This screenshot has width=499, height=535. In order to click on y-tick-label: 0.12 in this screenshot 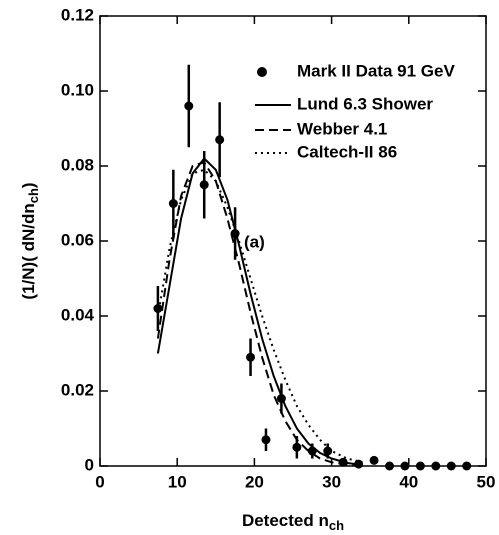, I will do `click(77, 14)`.